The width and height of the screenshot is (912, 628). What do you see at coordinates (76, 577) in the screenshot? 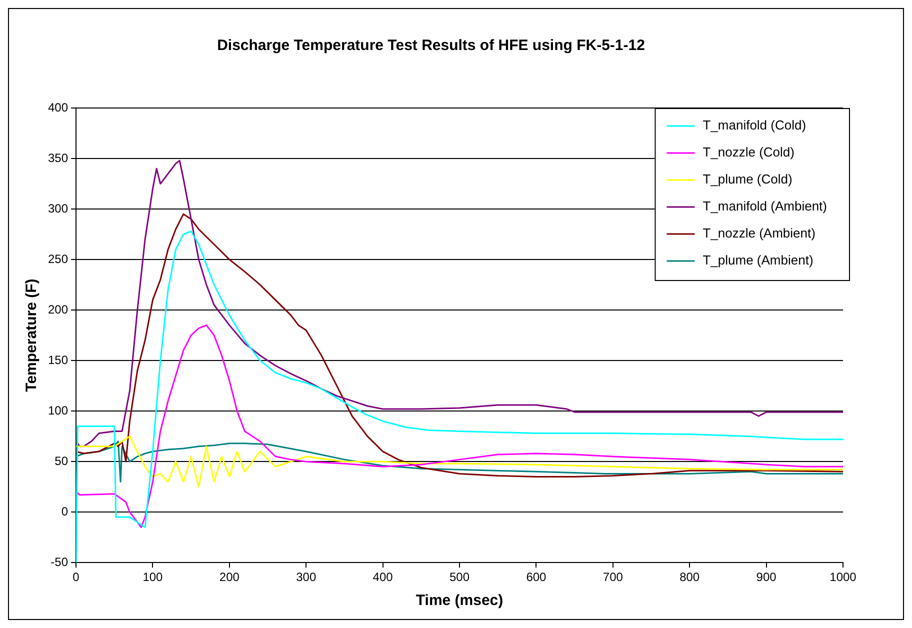
I see `x-tick-label: 0` at bounding box center [76, 577].